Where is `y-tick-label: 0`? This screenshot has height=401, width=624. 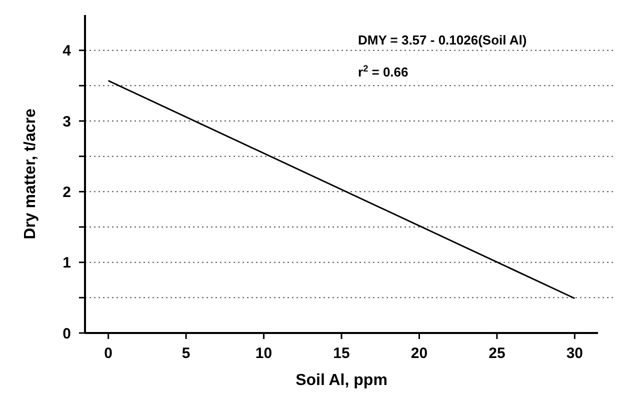
y-tick-label: 0 is located at coordinates (66, 333).